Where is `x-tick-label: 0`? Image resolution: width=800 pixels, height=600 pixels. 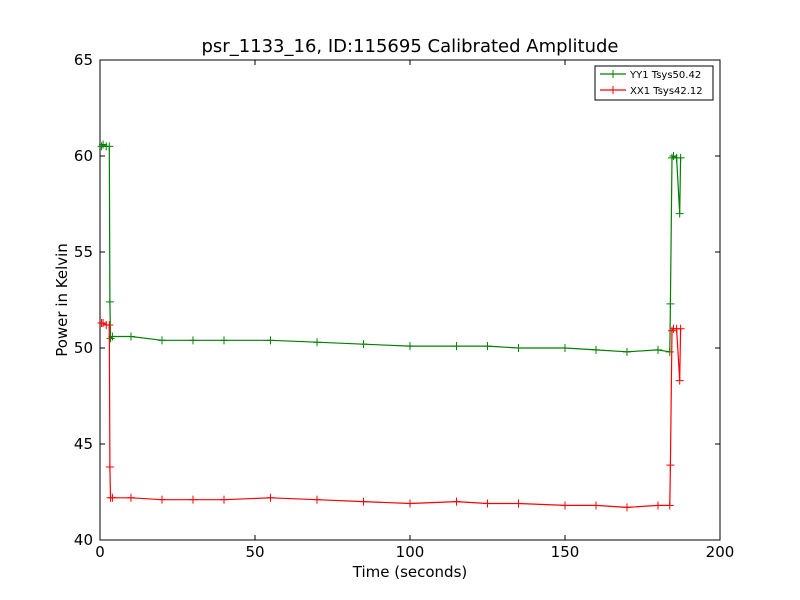 x-tick-label: 0 is located at coordinates (100, 552).